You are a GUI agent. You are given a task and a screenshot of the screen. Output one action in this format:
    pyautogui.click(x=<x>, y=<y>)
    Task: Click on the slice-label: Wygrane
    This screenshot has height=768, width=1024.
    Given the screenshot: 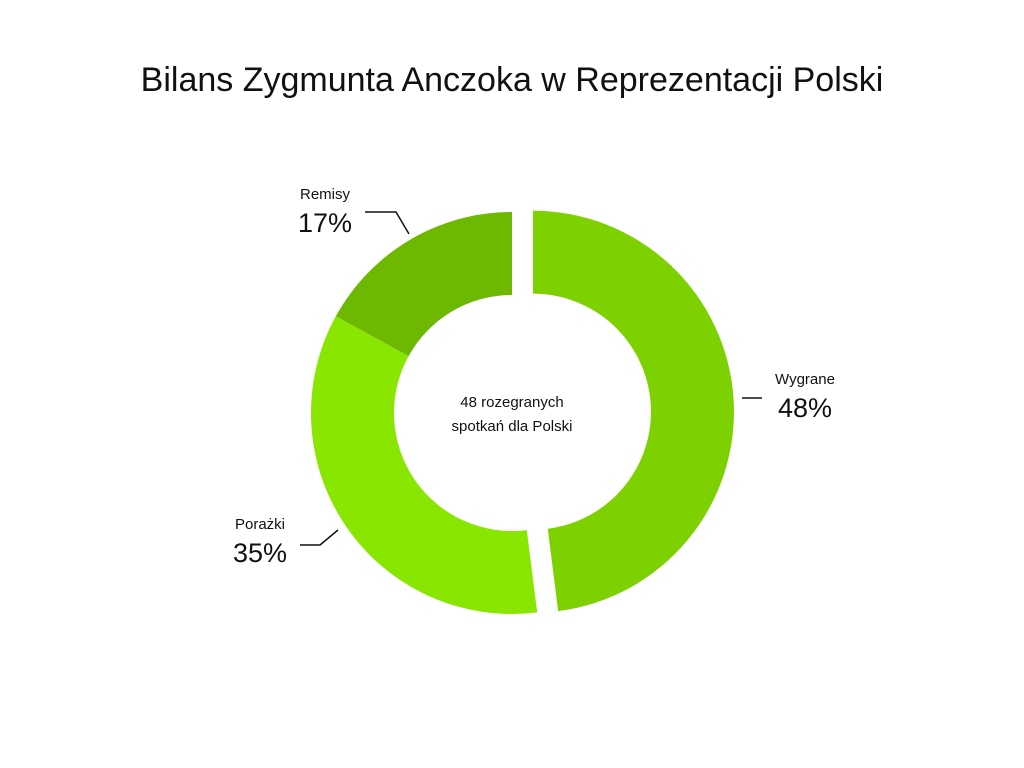 What is the action you would take?
    pyautogui.click(x=805, y=379)
    